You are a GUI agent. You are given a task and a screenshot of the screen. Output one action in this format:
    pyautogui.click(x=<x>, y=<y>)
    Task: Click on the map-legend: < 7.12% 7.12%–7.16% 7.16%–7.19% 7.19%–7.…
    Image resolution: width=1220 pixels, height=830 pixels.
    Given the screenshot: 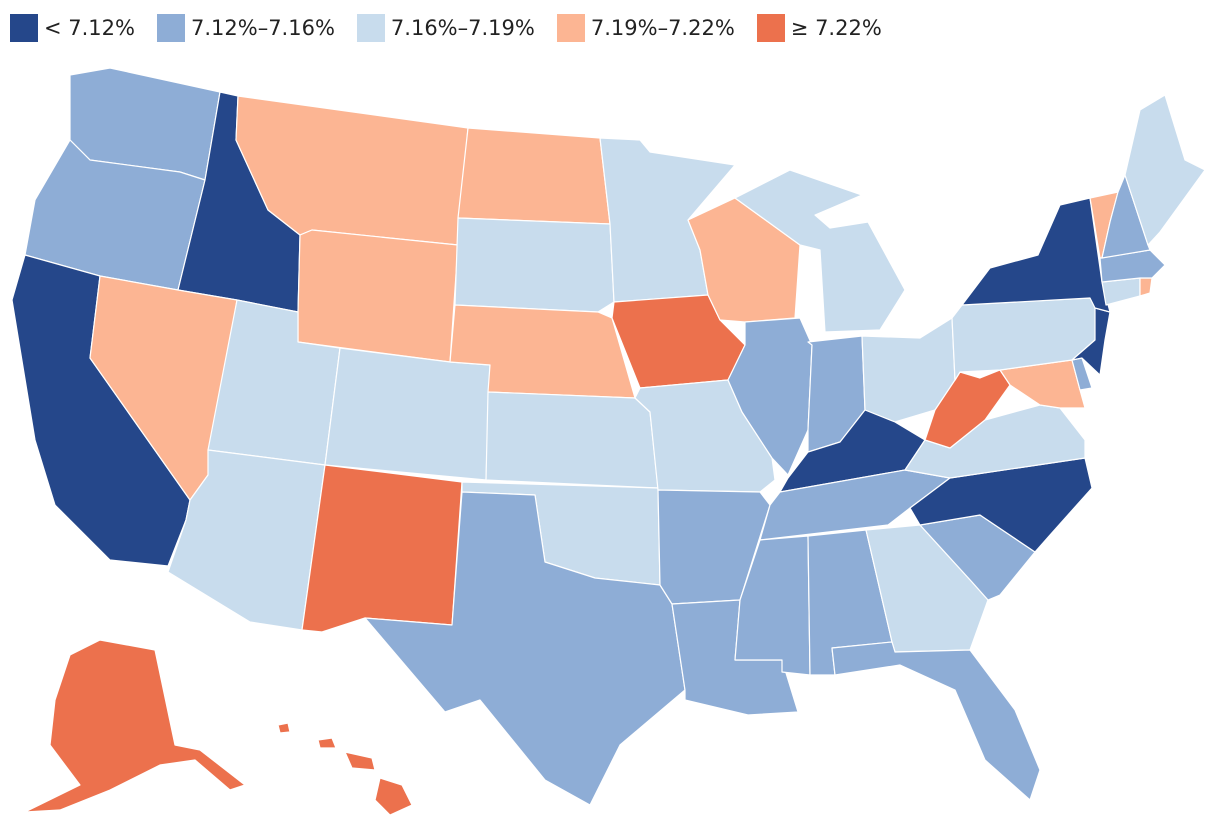 What is the action you would take?
    pyautogui.click(x=457, y=28)
    